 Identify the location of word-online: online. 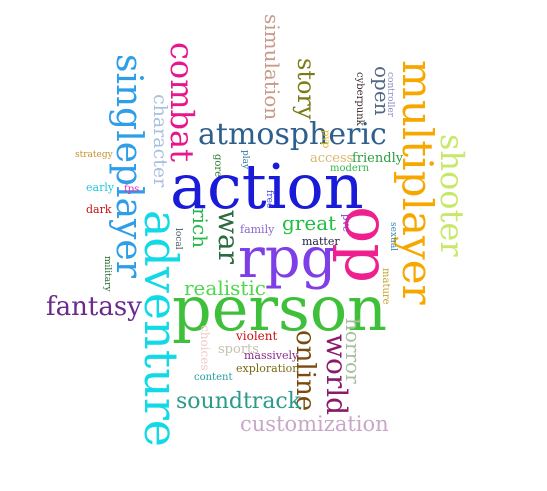
(305, 371).